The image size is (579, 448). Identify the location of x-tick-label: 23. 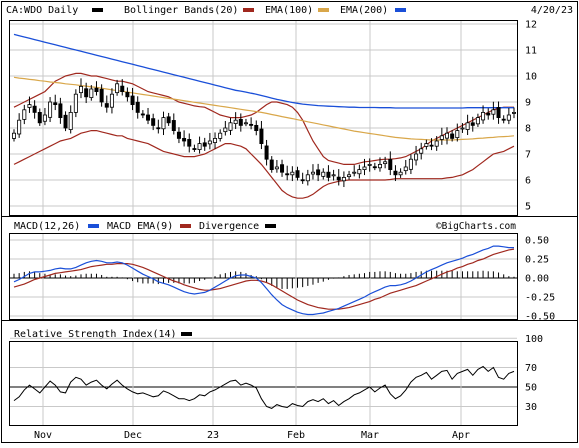
(213, 435).